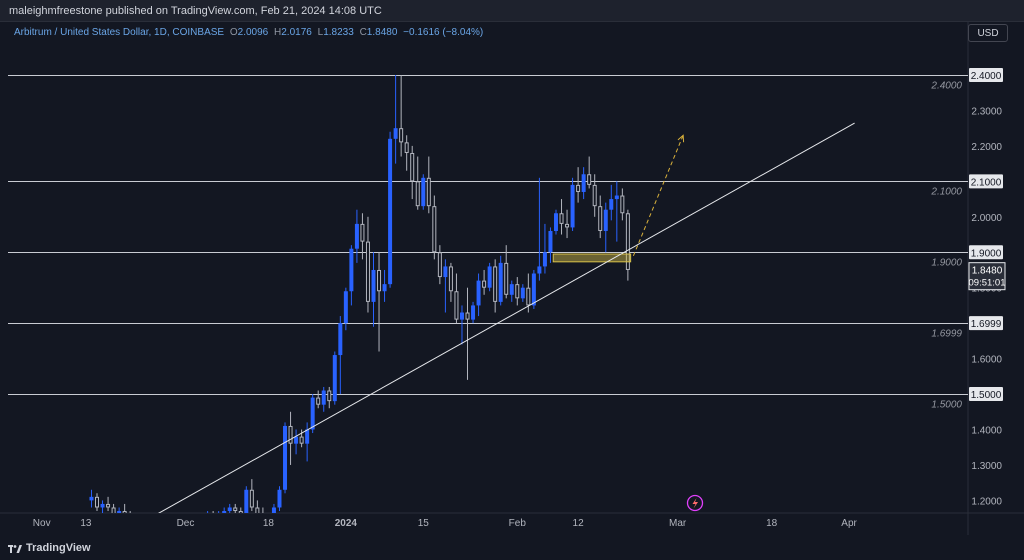 The width and height of the screenshot is (1024, 560). Describe the element at coordinates (772, 523) in the screenshot. I see `time-axis-label: 18` at that location.